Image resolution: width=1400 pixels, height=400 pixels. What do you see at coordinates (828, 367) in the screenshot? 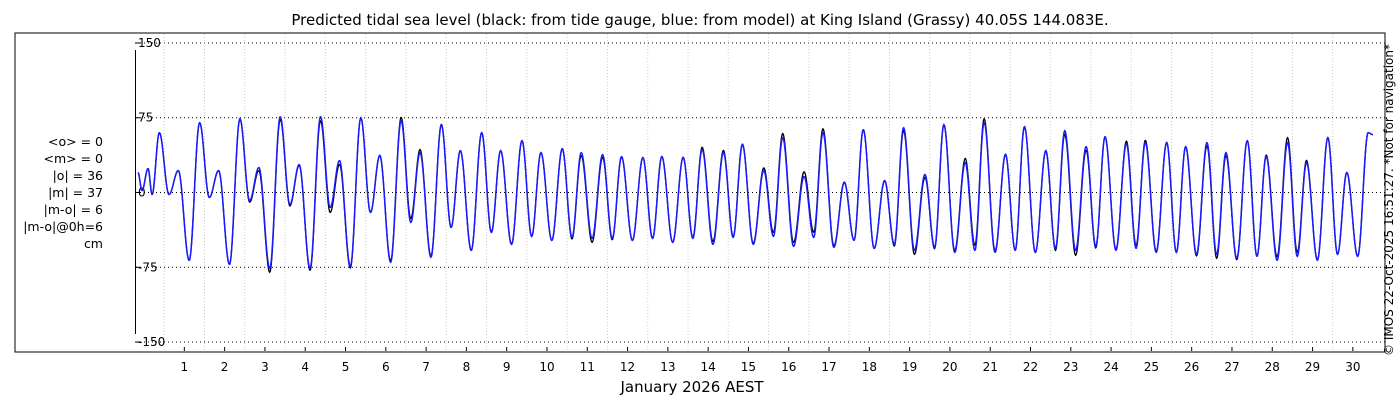
I see `x-tick-label: 17` at bounding box center [828, 367].